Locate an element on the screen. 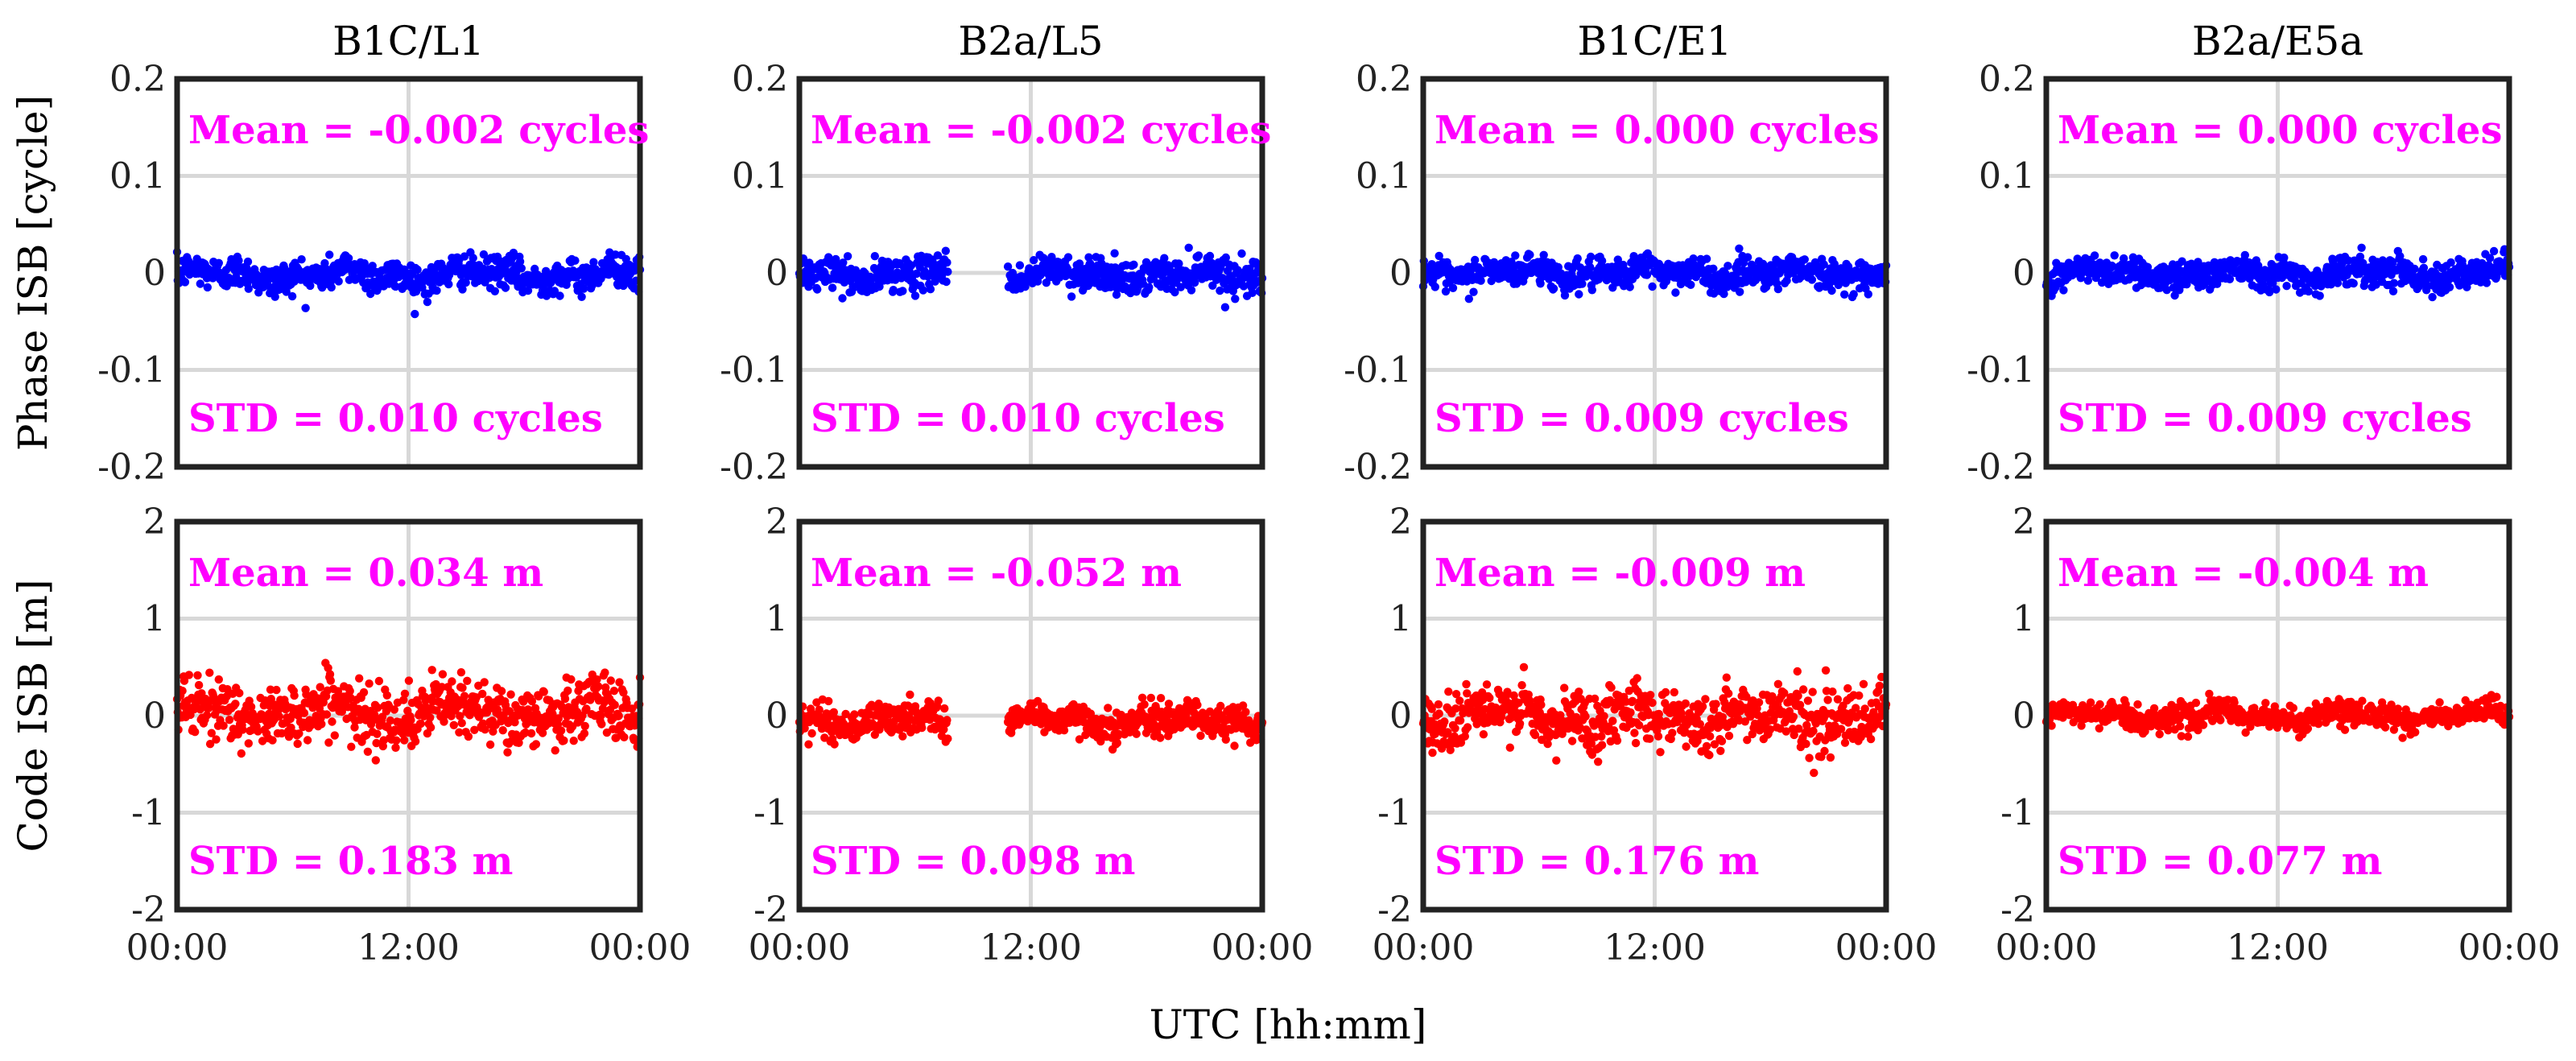 The image size is (2576, 1061). column-title-3: B2a/E5a is located at coordinates (2277, 41).